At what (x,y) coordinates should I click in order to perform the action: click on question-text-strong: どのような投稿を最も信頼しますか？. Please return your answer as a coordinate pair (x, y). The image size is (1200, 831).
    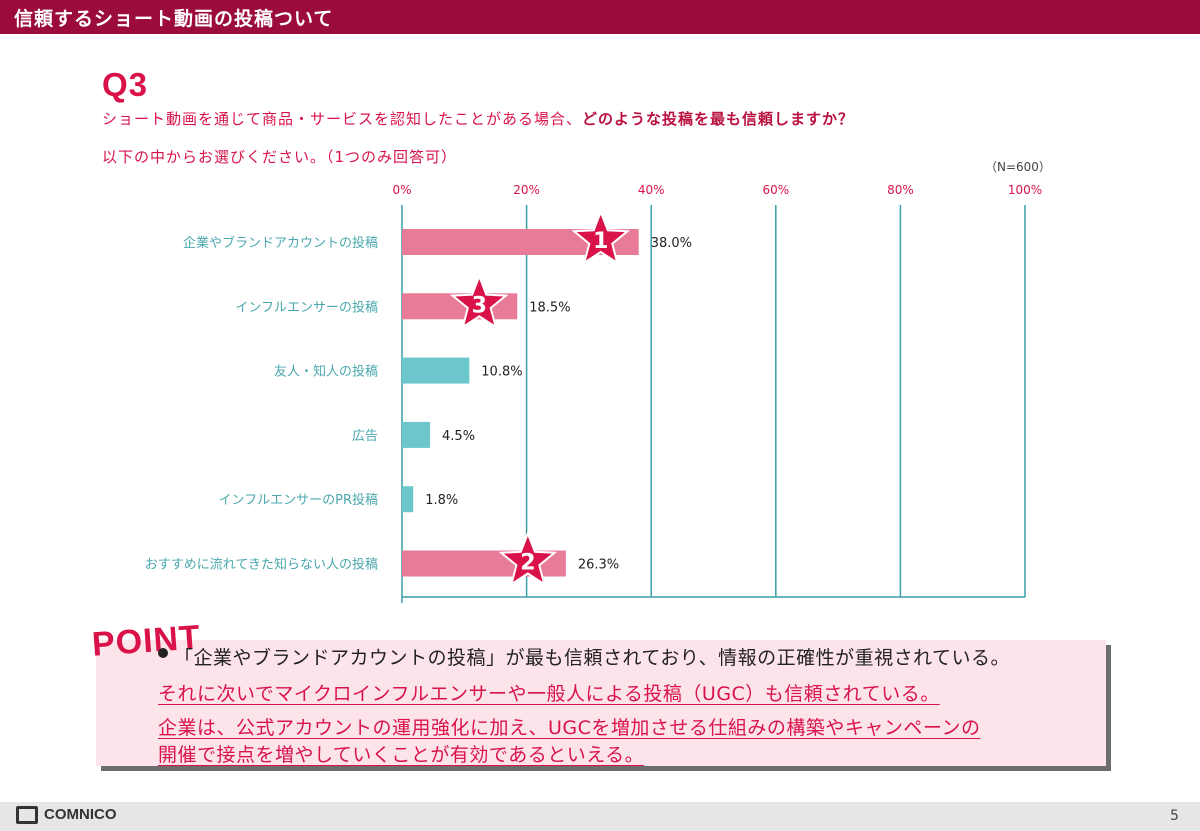
    Looking at the image, I should click on (718, 119).